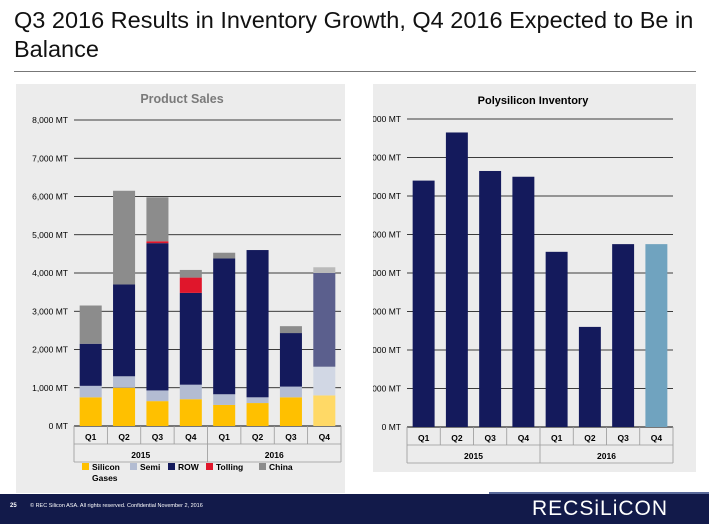 This screenshot has width=709, height=524. Describe the element at coordinates (189, 467) in the screenshot. I see `sales-legend-label: ROW` at that location.